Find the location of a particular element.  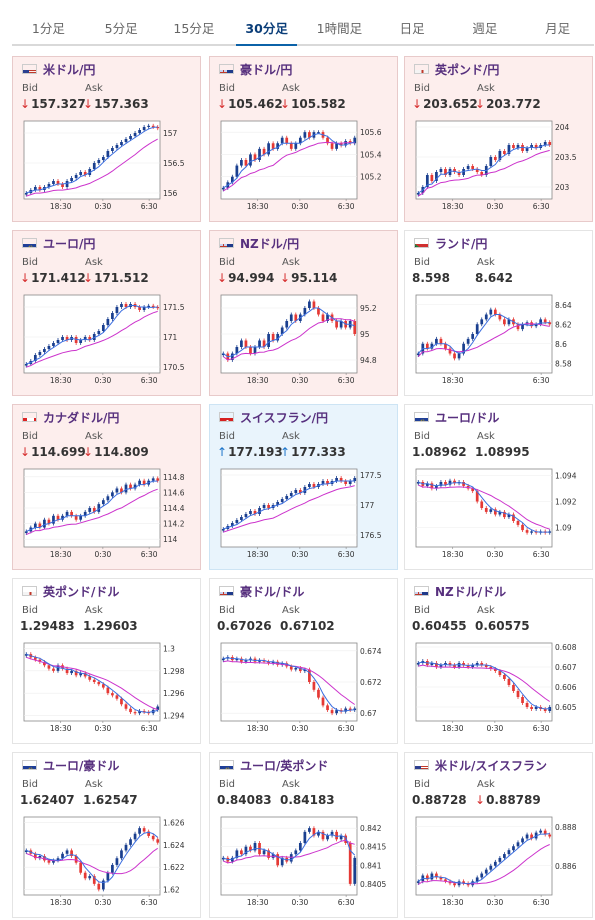

moving-average-short is located at coordinates (484, 859).